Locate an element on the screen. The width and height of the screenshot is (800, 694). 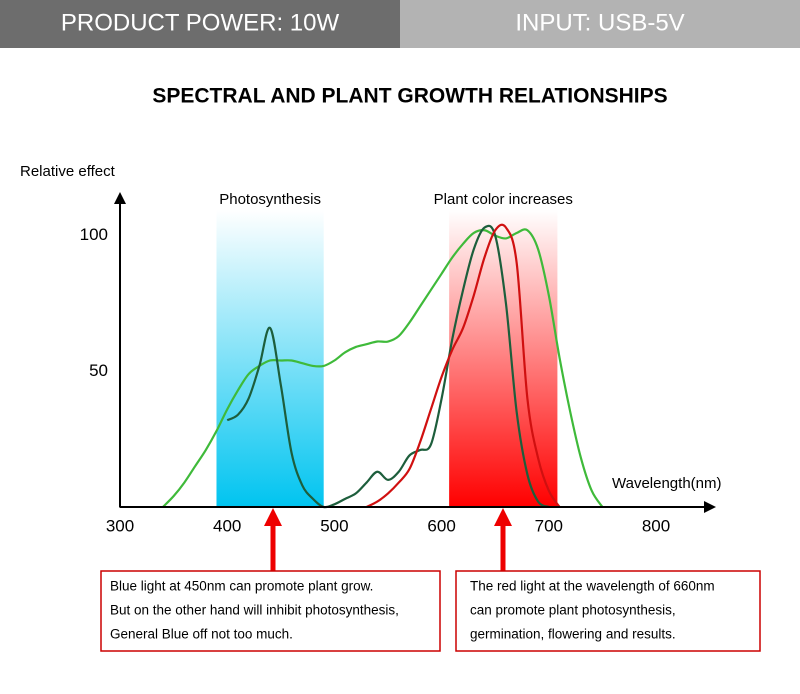
header-right-bg is located at coordinates (600, 24).